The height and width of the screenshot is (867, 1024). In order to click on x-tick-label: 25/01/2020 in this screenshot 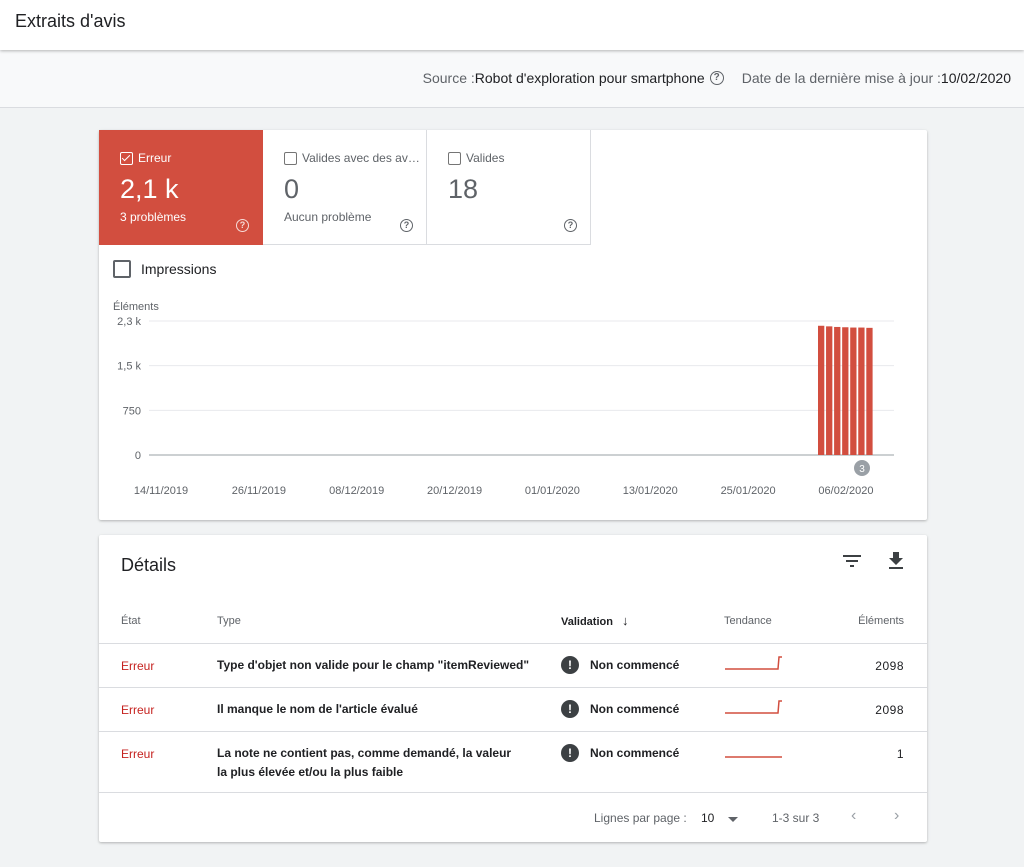, I will do `click(748, 491)`.